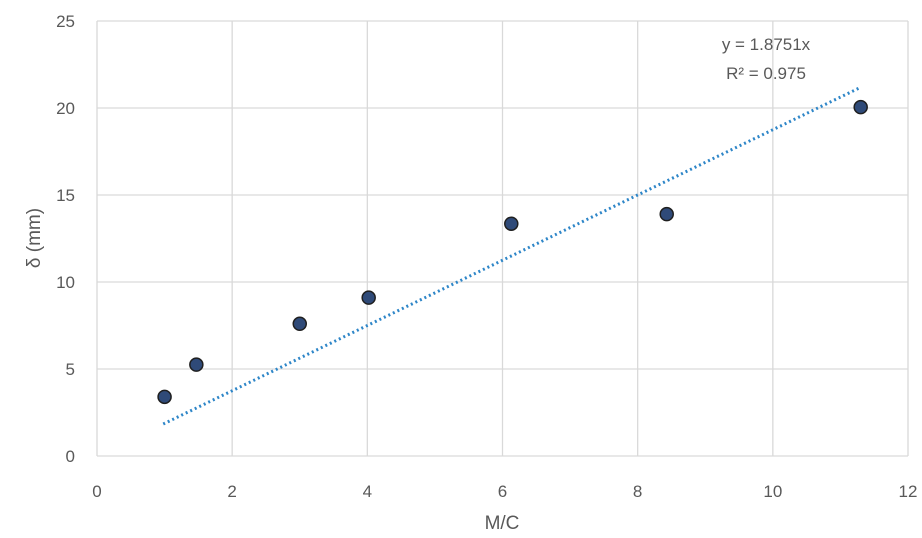 This screenshot has width=922, height=538. I want to click on x-tick-label: 12, so click(908, 491).